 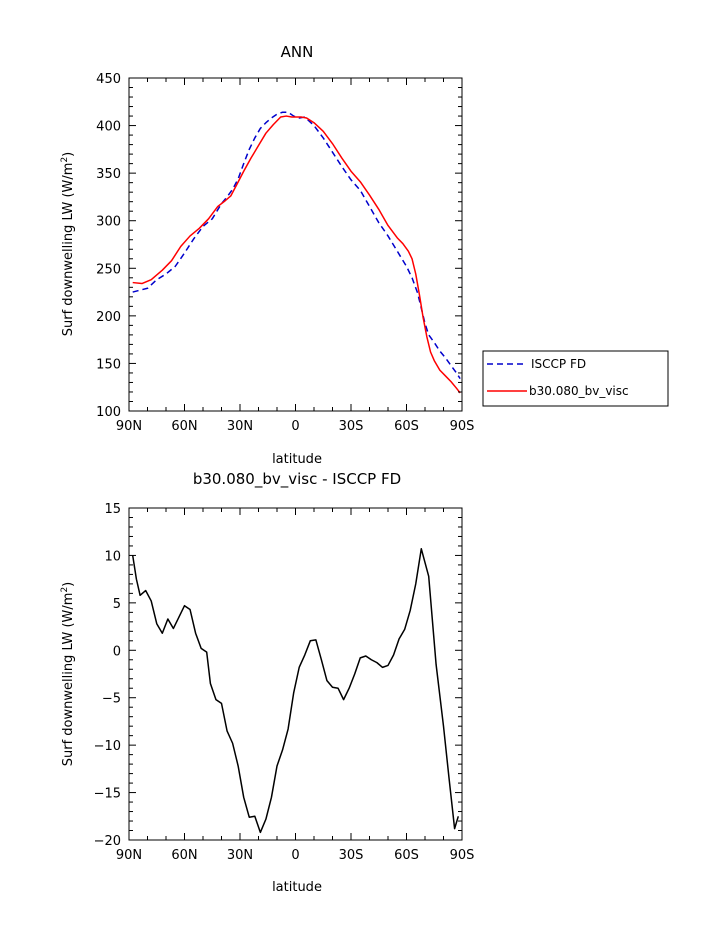 What do you see at coordinates (117, 651) in the screenshot?
I see `bottom-ytick-label: 0` at bounding box center [117, 651].